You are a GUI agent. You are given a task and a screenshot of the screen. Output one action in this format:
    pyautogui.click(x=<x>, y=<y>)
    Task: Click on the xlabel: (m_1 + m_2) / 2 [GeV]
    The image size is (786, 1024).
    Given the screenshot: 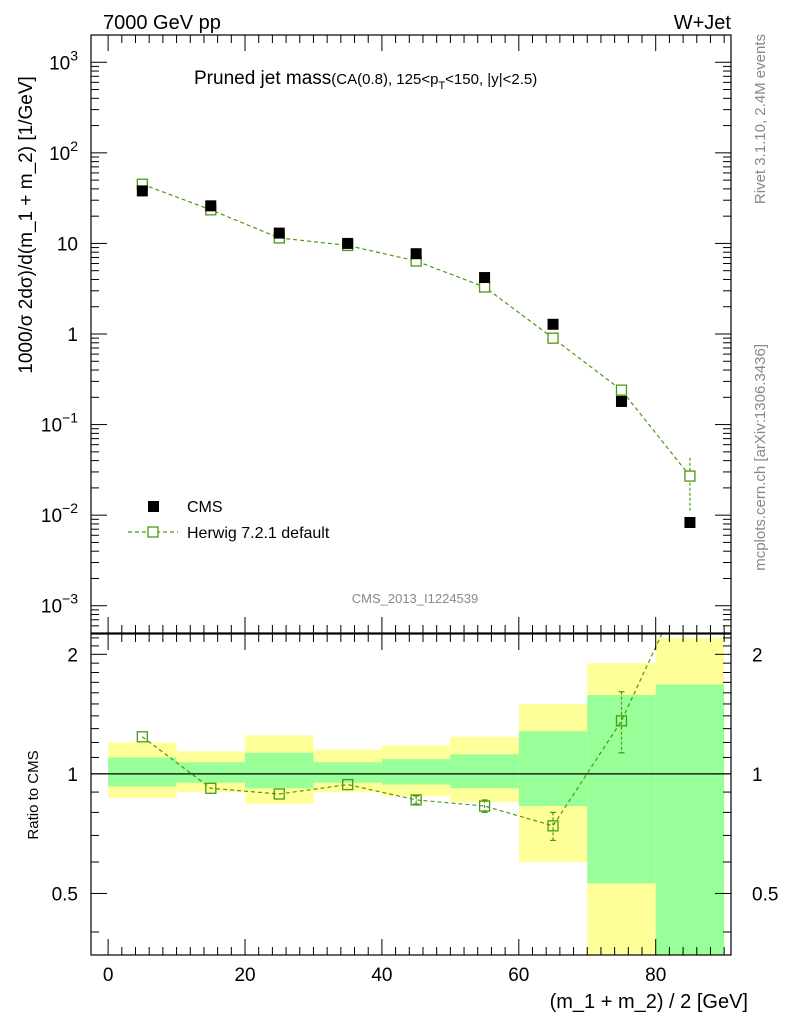 What is the action you would take?
    pyautogui.click(x=649, y=1002)
    